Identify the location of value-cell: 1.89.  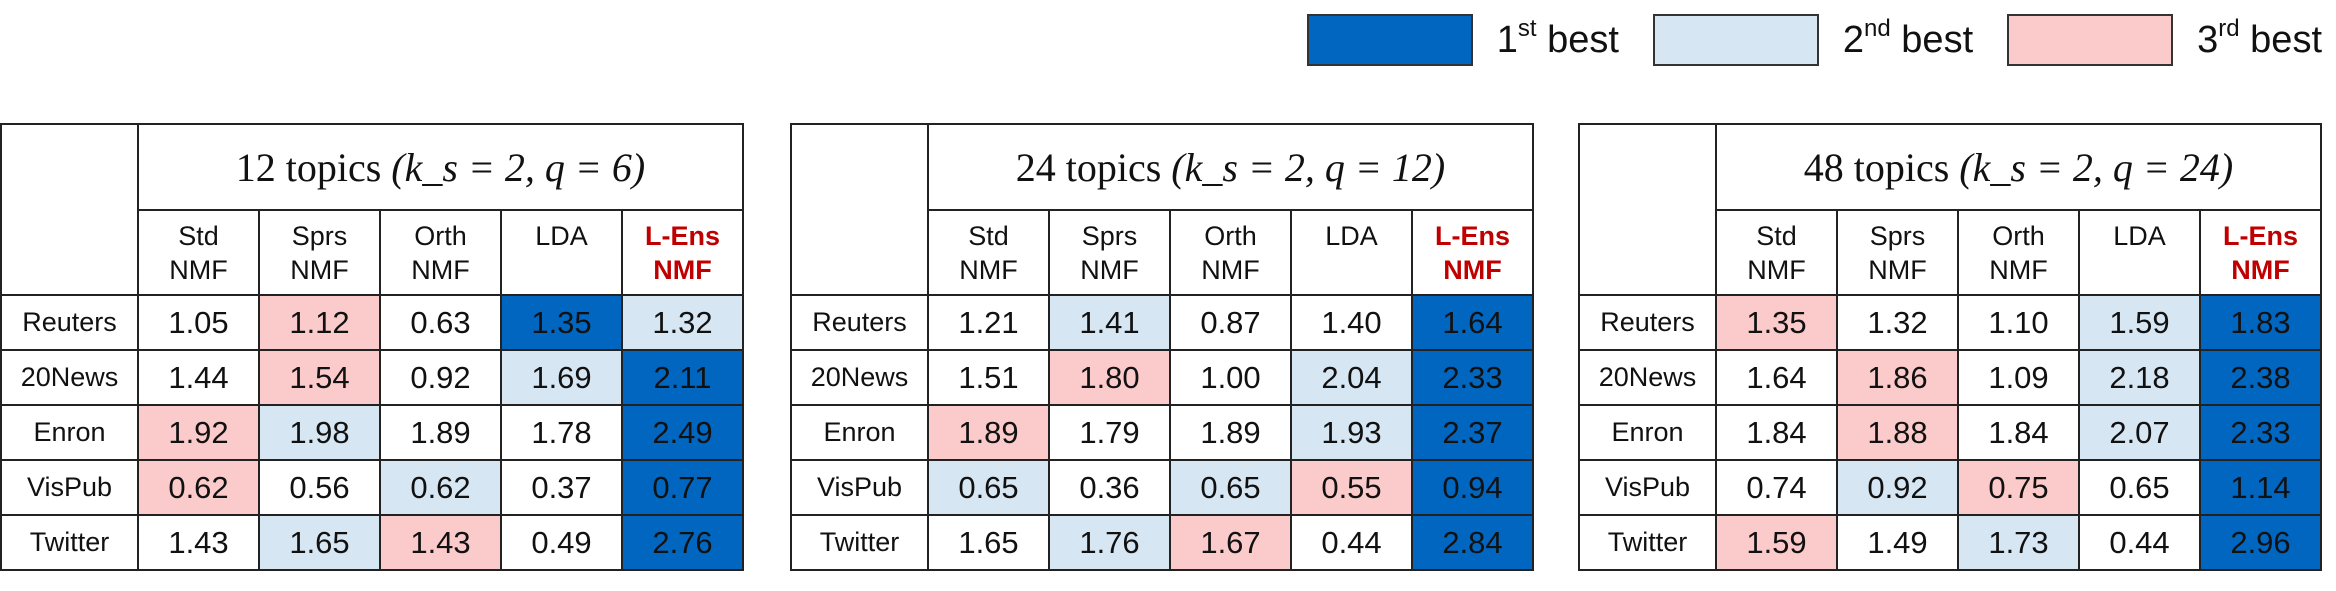
(1230, 432).